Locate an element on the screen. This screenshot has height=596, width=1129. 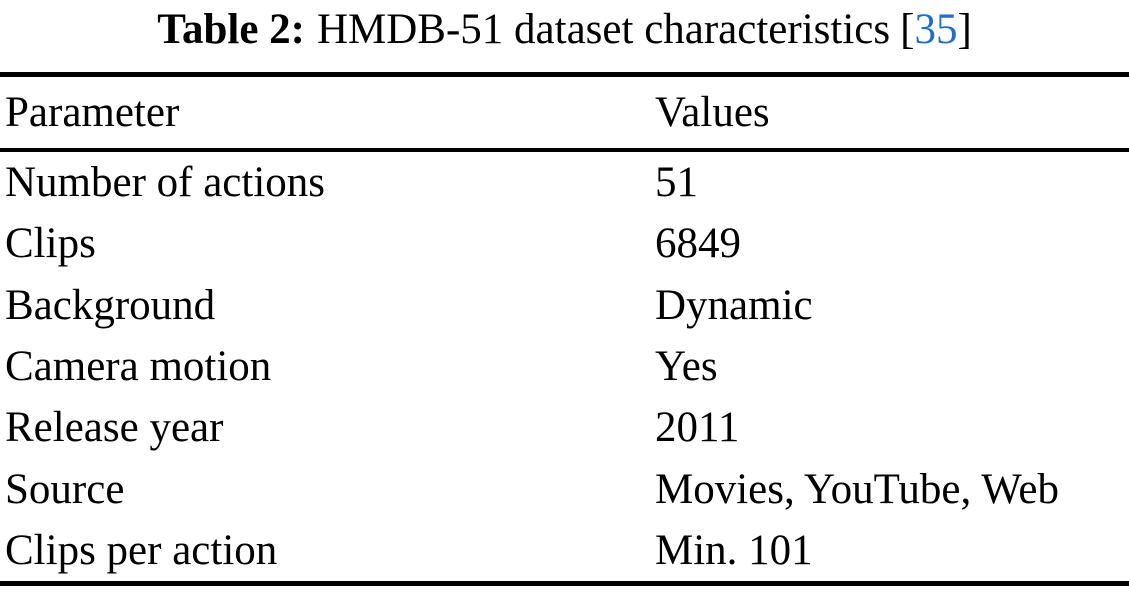
row-parameter: Camera motion is located at coordinates (138, 367).